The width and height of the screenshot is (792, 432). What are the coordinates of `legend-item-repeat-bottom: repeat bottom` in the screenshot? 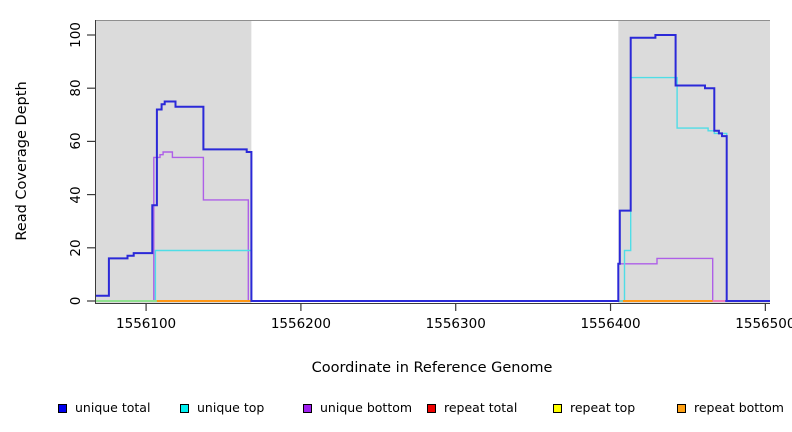 It's located at (730, 408).